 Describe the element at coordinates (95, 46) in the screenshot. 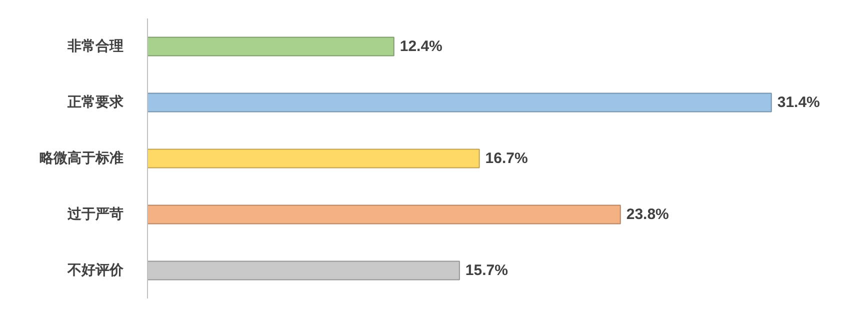

I see `y-tick-label: 非常合理` at that location.